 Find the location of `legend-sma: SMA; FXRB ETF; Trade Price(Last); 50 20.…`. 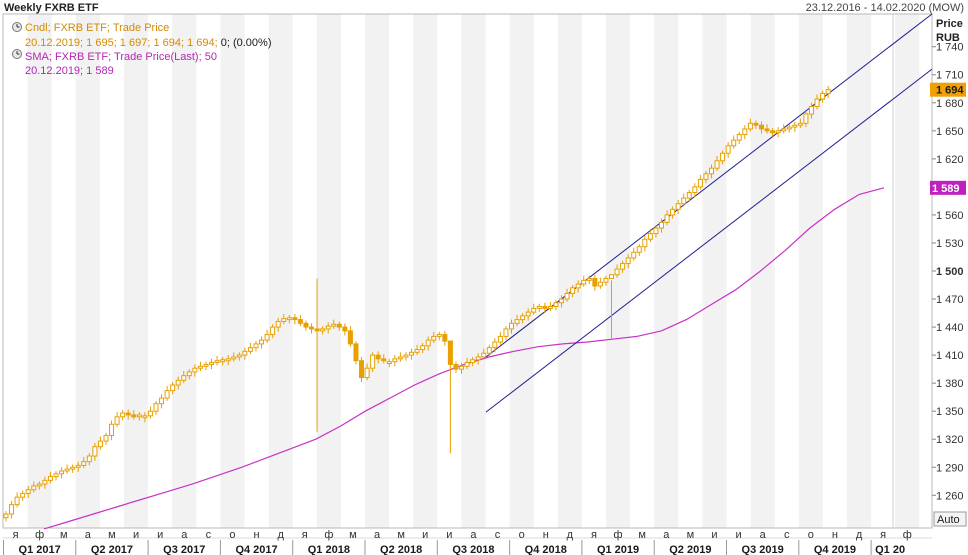

legend-sma: SMA; FXRB ETF; Trade Price(Last); 50 20.… is located at coordinates (114, 63).